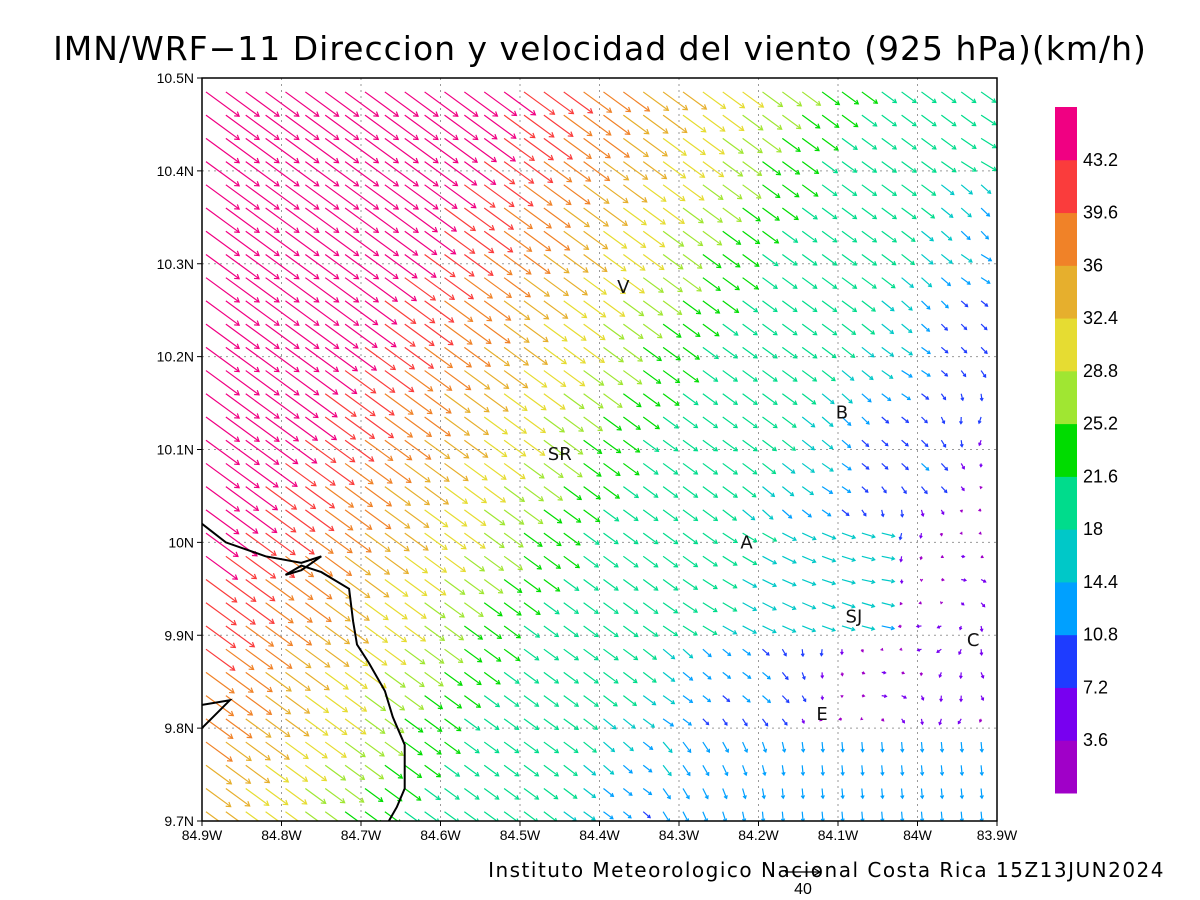 This screenshot has width=1200, height=900. What do you see at coordinates (1066, 239) in the screenshot?
I see `colorbar-swatch` at bounding box center [1066, 239].